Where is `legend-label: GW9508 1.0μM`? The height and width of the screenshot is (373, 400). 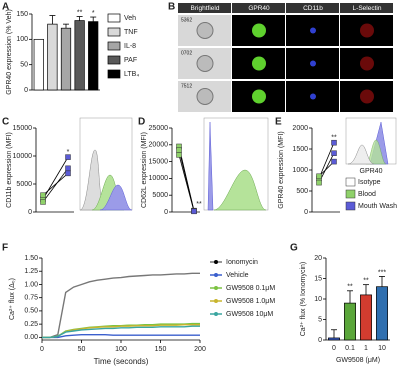
legend-label: GW9508 1.0μM is located at coordinates (250, 301).